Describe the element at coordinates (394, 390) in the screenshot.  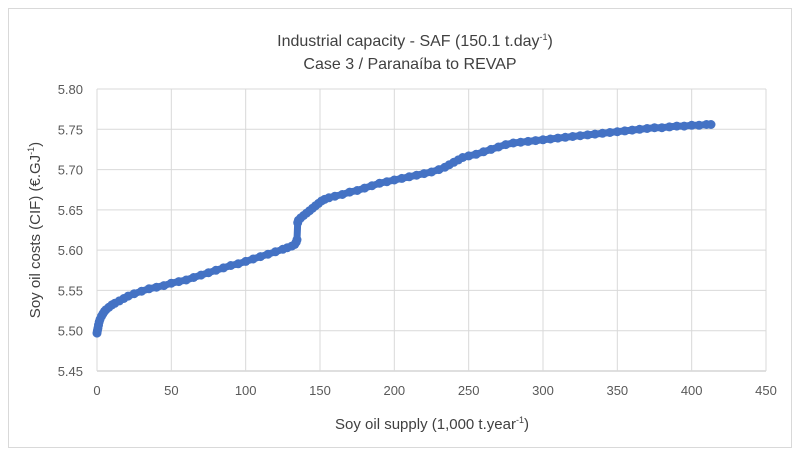
I see `x-tick-label: 200` at that location.